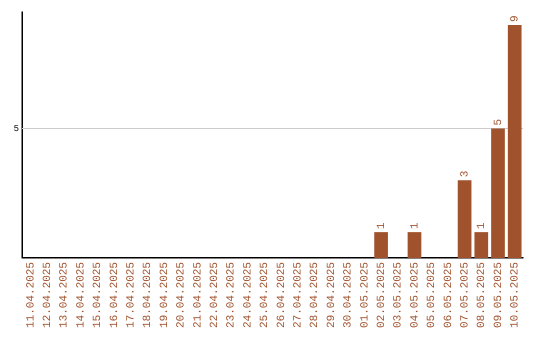 The width and height of the screenshot is (540, 340). Describe the element at coordinates (182, 295) in the screenshot. I see `x-tick-label: 20.04.2025` at that location.